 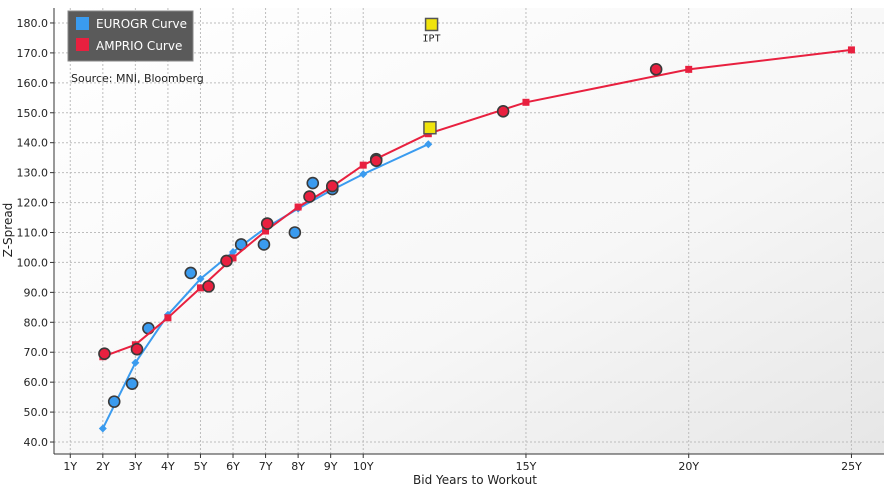 What do you see at coordinates (137, 78) in the screenshot?
I see `source-note: Source: MNI, Bloomberg` at bounding box center [137, 78].